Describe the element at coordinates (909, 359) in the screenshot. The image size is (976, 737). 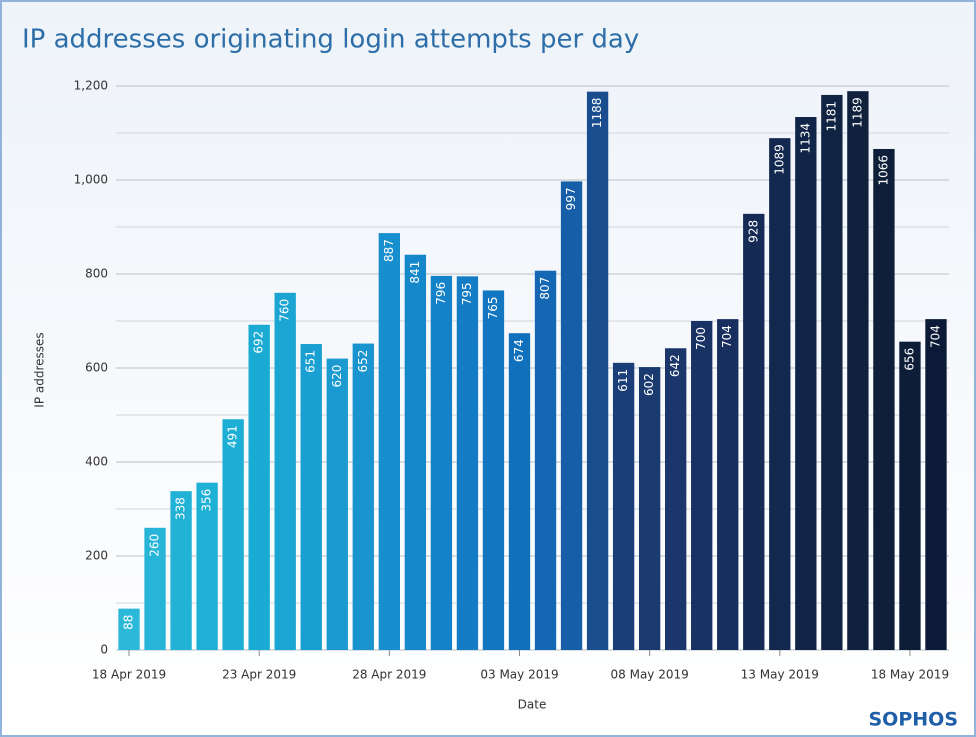
I see `value-label: 656` at that location.